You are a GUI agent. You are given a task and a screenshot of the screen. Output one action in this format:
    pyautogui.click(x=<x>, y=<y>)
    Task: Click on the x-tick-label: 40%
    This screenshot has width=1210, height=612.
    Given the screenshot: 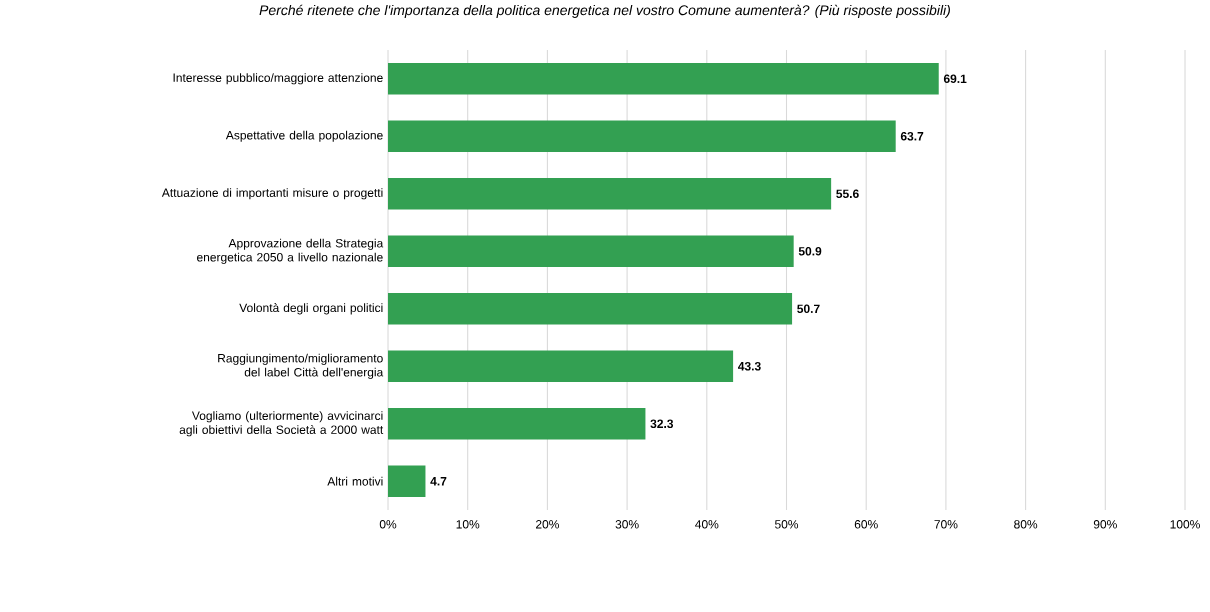 What is the action you would take?
    pyautogui.click(x=707, y=524)
    